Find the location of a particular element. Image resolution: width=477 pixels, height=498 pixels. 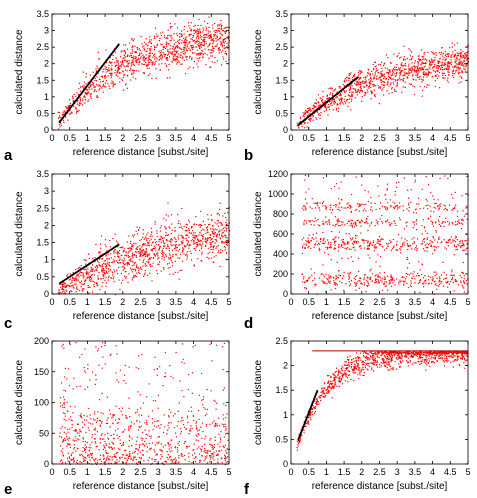

y-tick-label: 3.5 is located at coordinates (42, 174).